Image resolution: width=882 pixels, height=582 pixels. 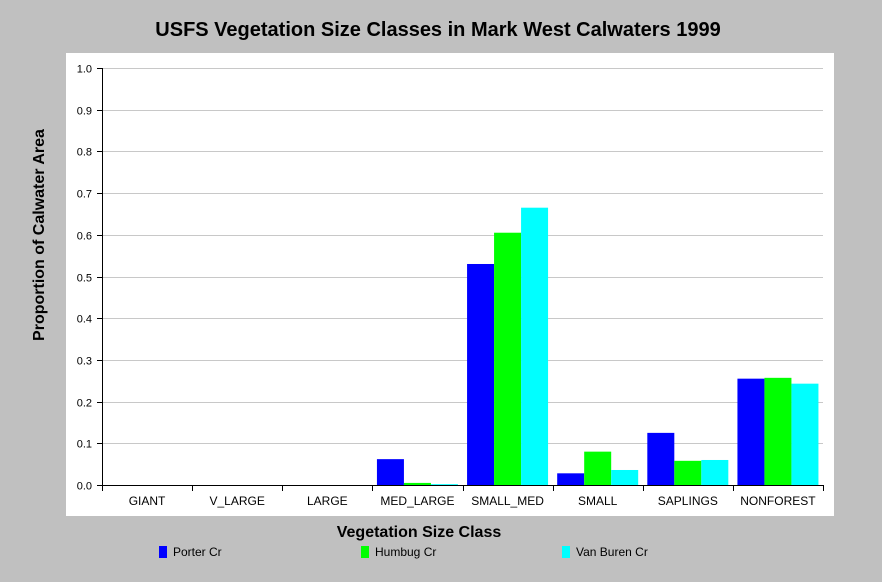 I want to click on bar-porter-cr-small, so click(x=571, y=479).